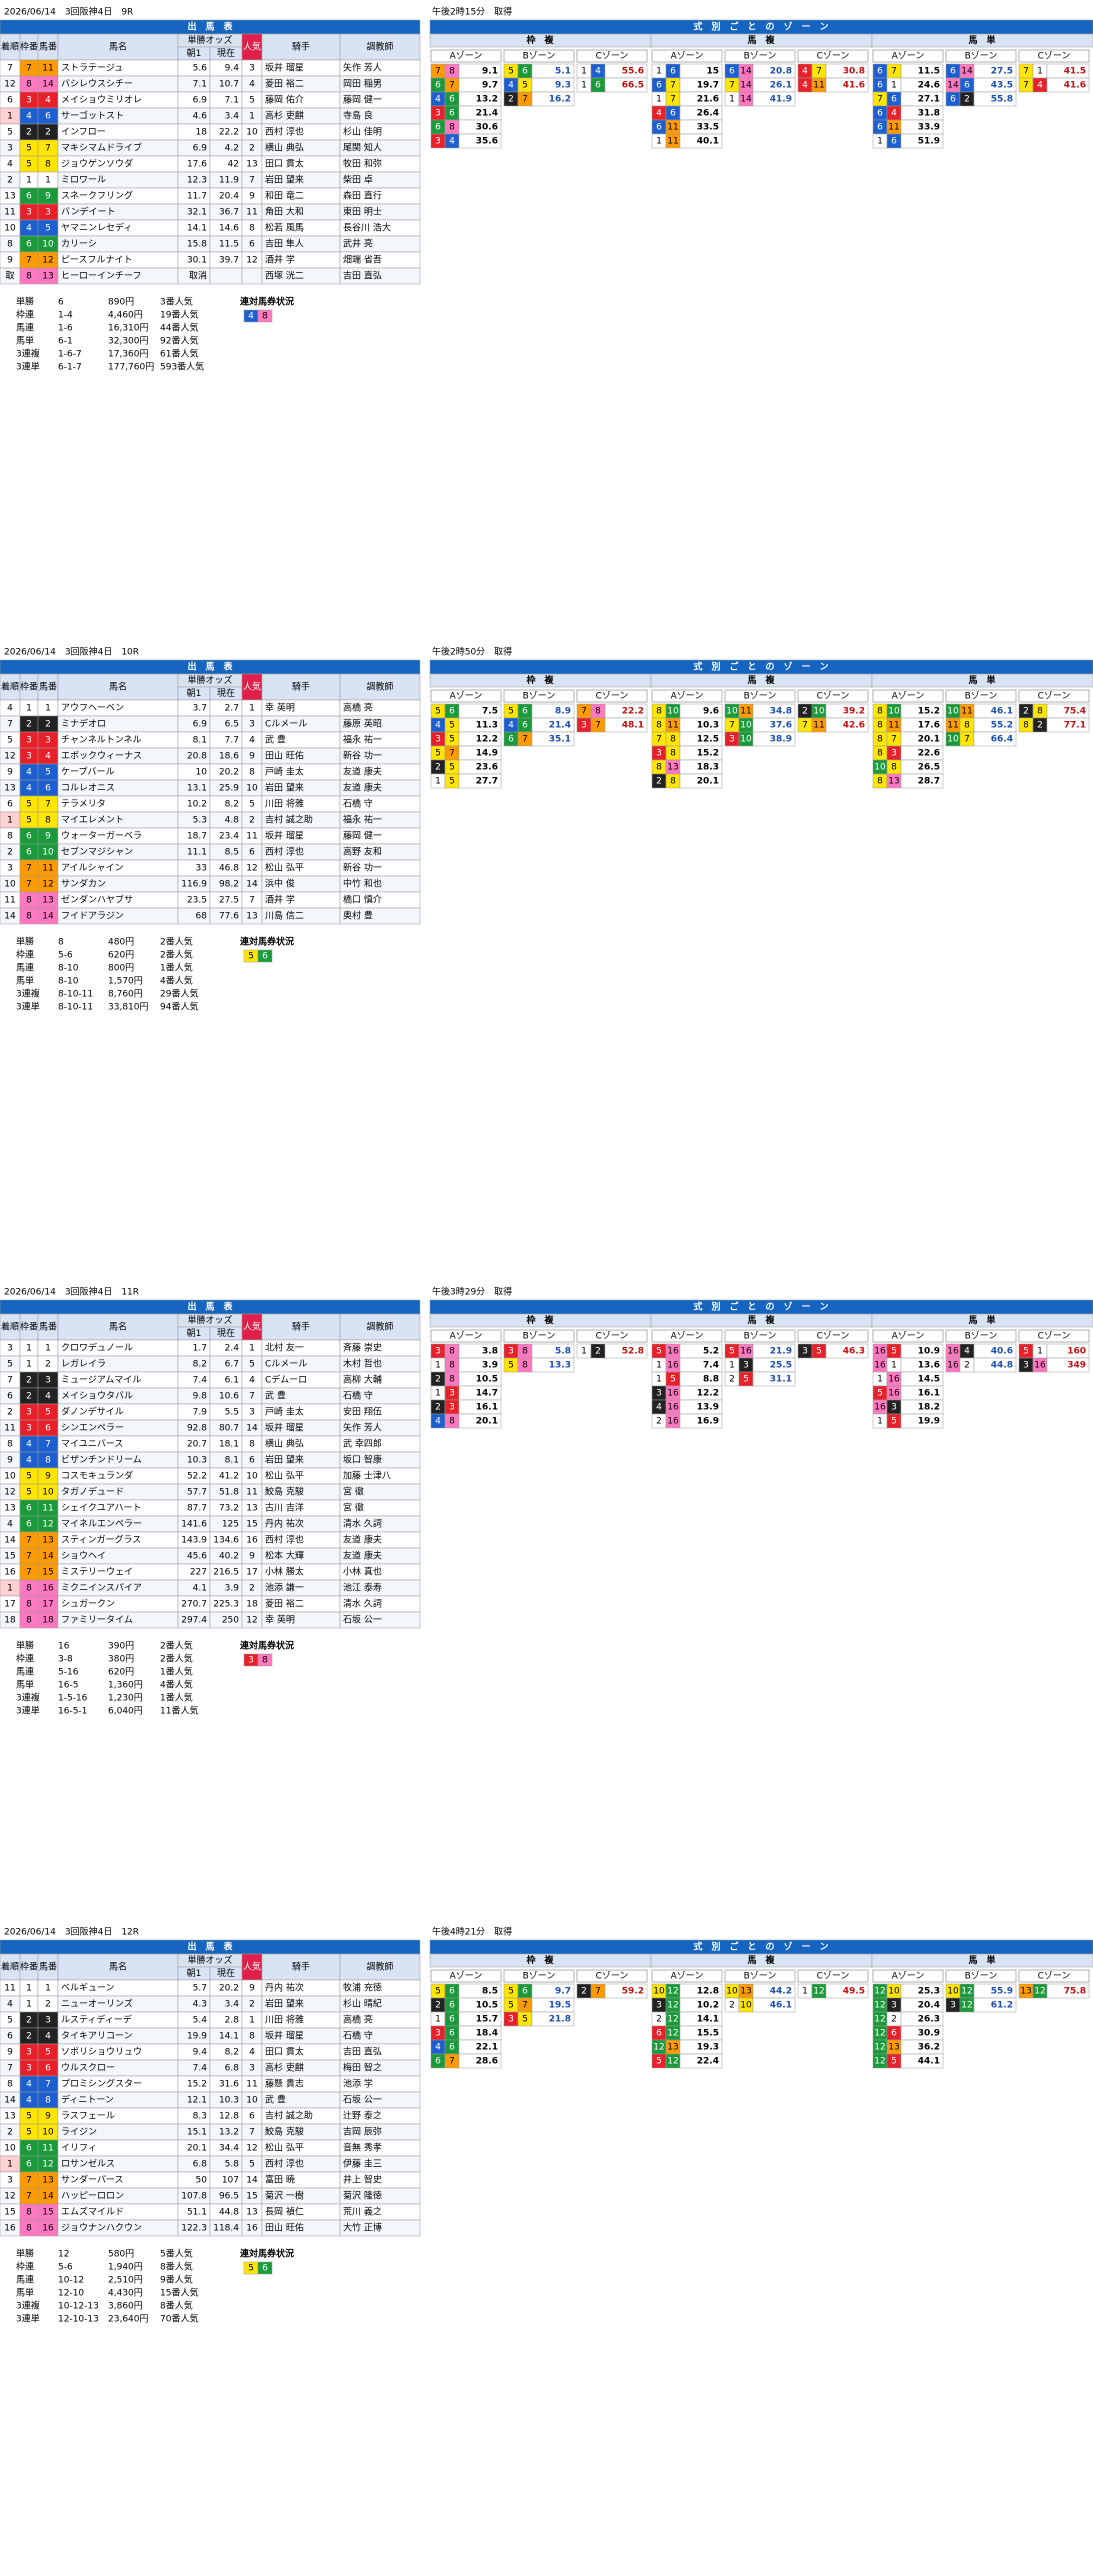  Describe the element at coordinates (229, 85) in the screenshot. I see `horse-now: 10.7` at that location.